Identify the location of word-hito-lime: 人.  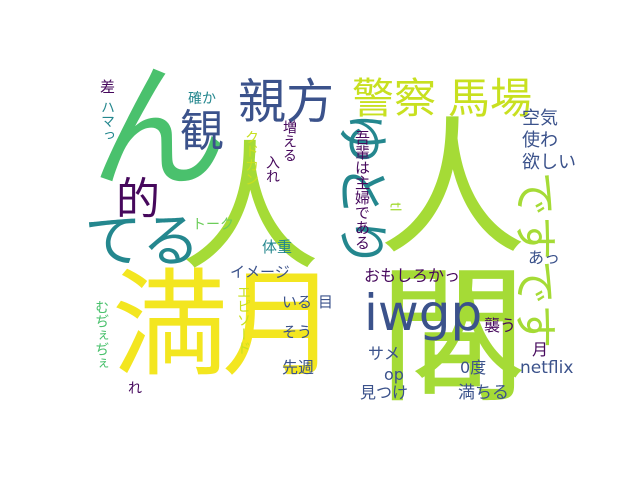
(468, 329).